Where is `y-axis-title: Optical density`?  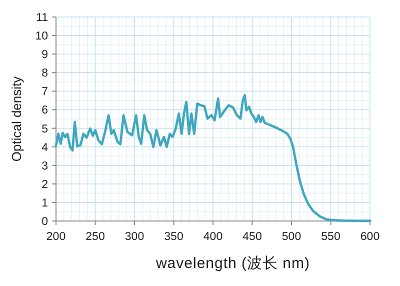 y-axis-title: Optical density is located at coordinates (16, 119).